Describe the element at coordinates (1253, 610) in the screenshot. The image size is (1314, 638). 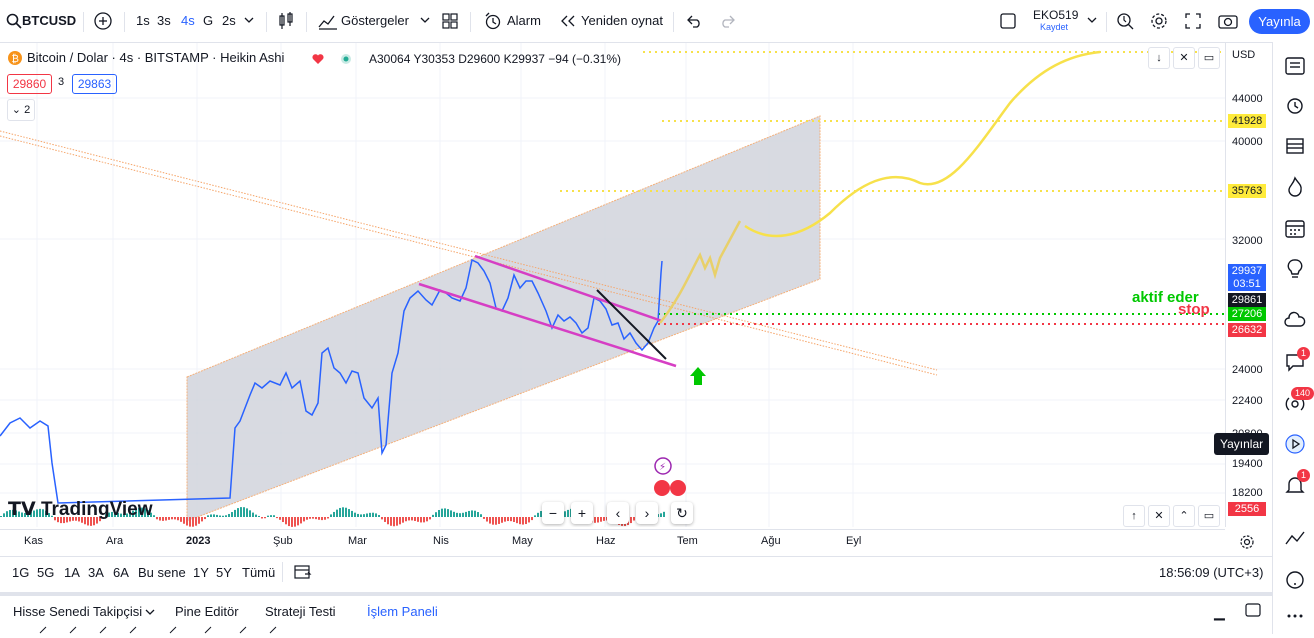
I see `maximize-panel-icon` at that location.